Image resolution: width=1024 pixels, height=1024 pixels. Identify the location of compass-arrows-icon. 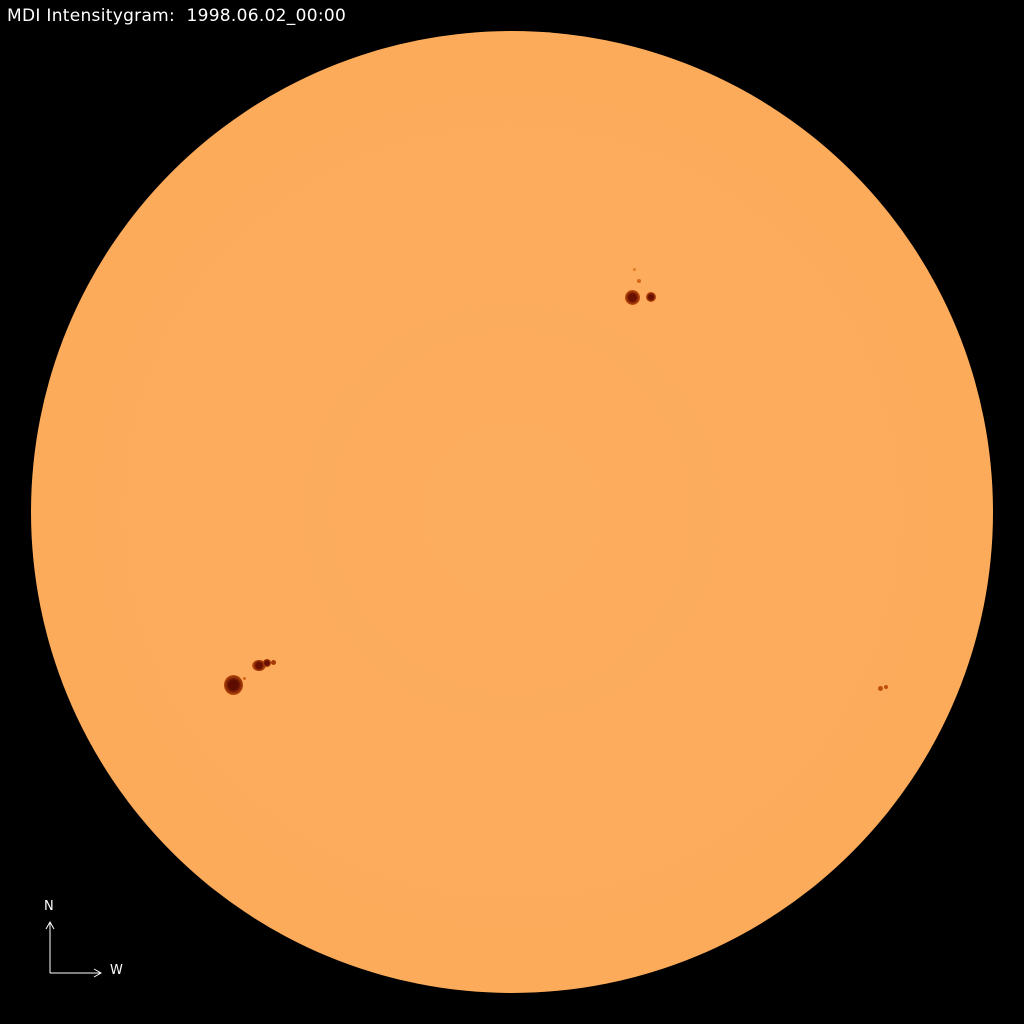
(74, 949).